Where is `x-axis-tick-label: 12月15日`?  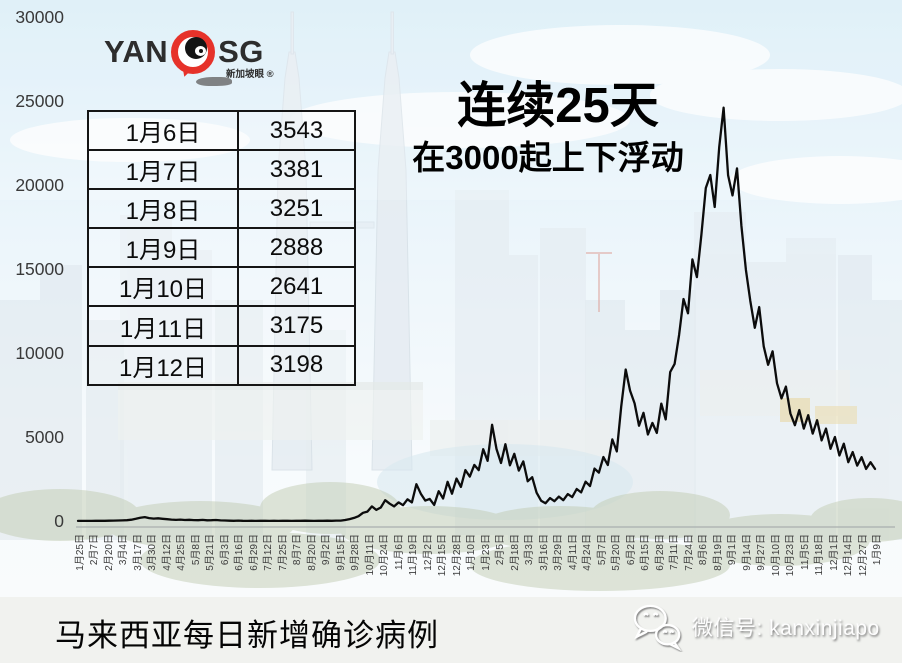
x-axis-tick-label: 12月15日 is located at coordinates (443, 555).